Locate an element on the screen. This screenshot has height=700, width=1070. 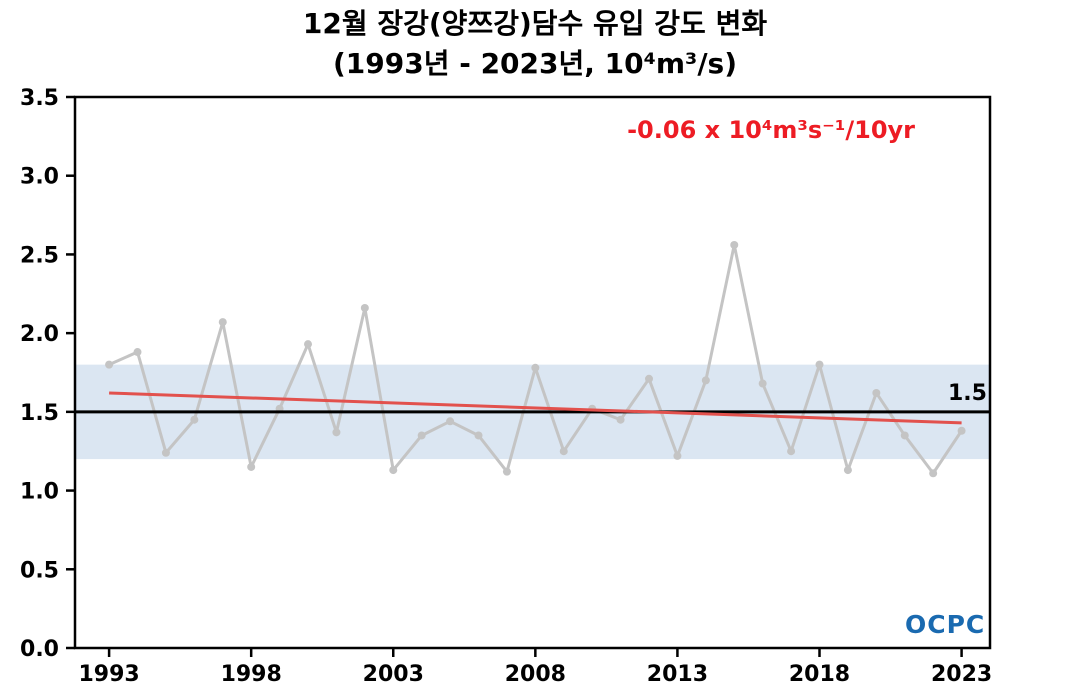
ocpc-logo: OCPC is located at coordinates (945, 624).